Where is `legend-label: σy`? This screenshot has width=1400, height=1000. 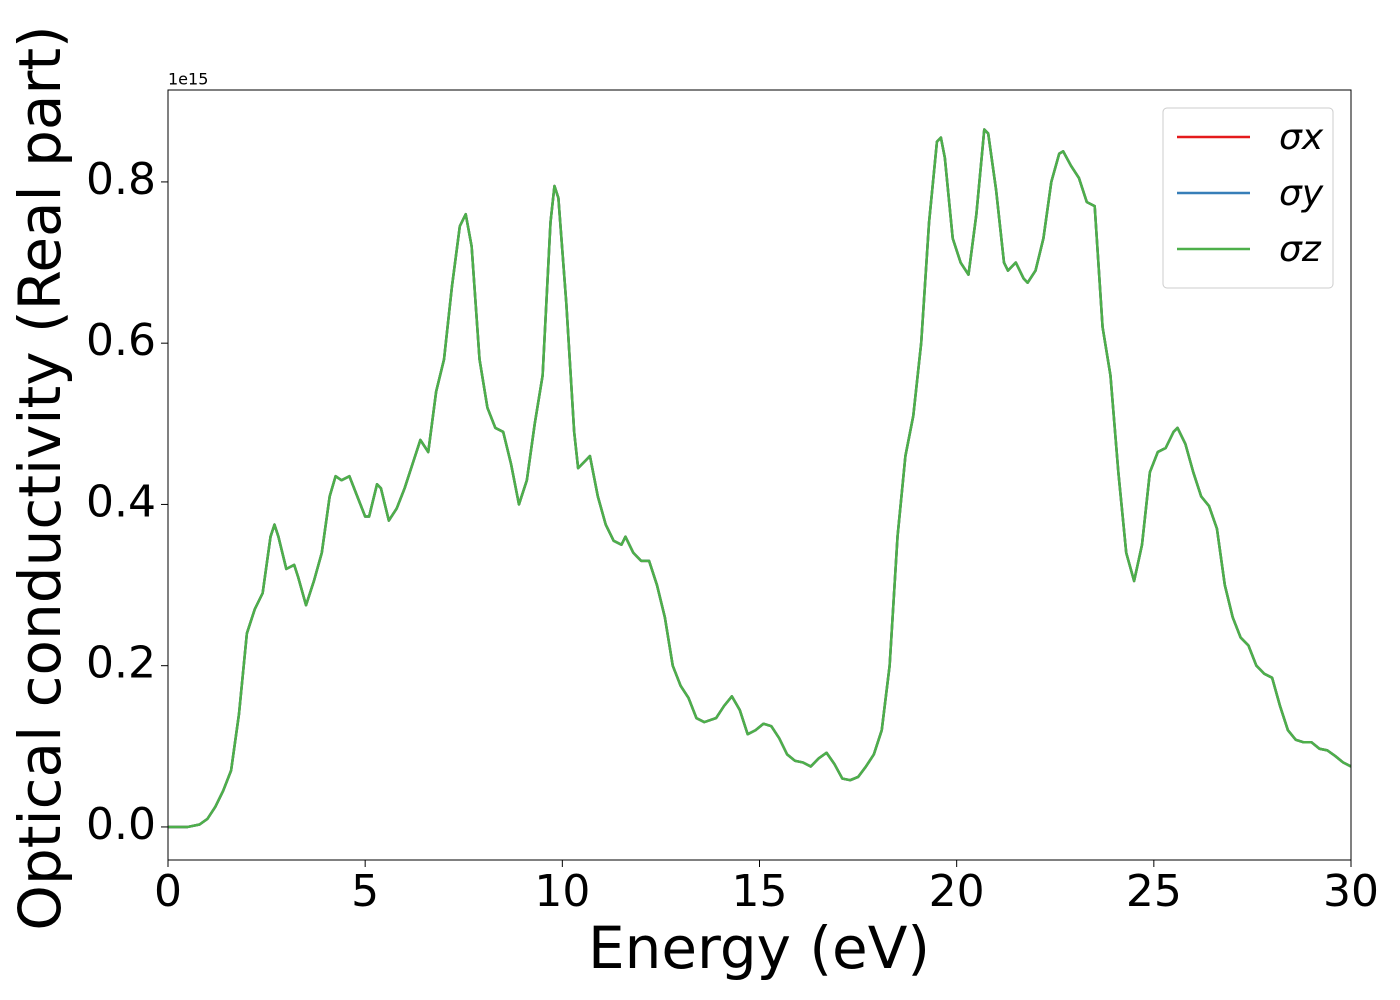
legend-label: σy is located at coordinates (1301, 193).